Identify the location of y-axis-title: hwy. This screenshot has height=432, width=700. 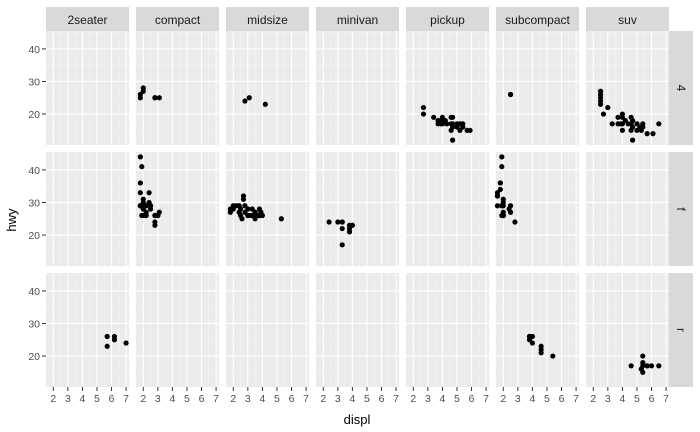
(11, 220).